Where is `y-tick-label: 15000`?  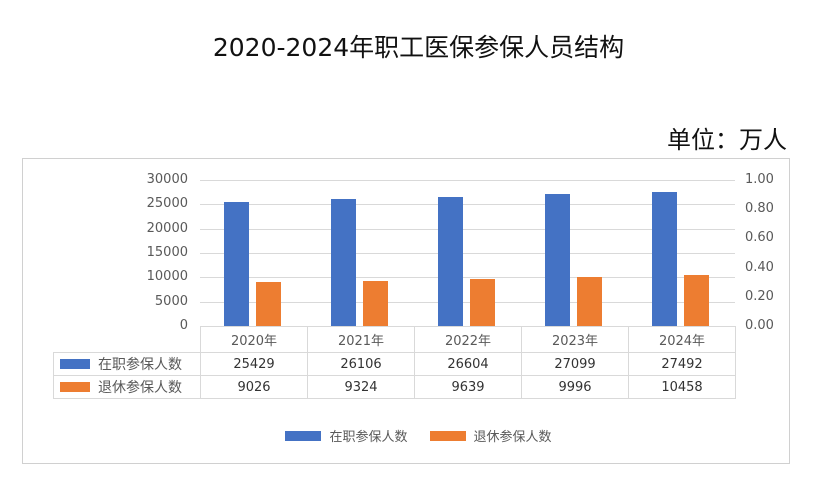
y-tick-label: 15000 is located at coordinates (167, 252).